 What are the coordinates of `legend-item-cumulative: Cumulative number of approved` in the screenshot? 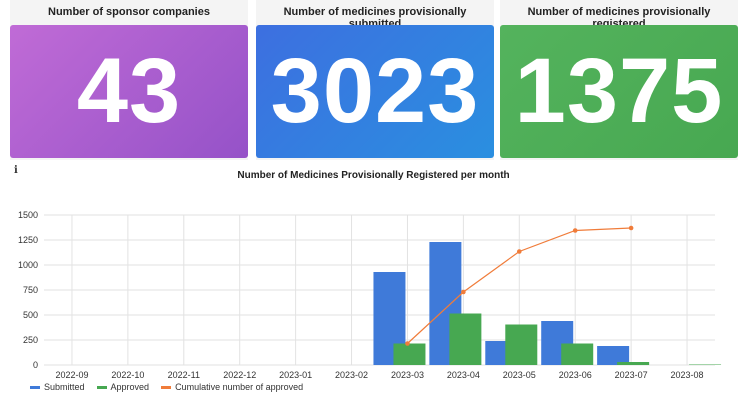 It's located at (232, 387).